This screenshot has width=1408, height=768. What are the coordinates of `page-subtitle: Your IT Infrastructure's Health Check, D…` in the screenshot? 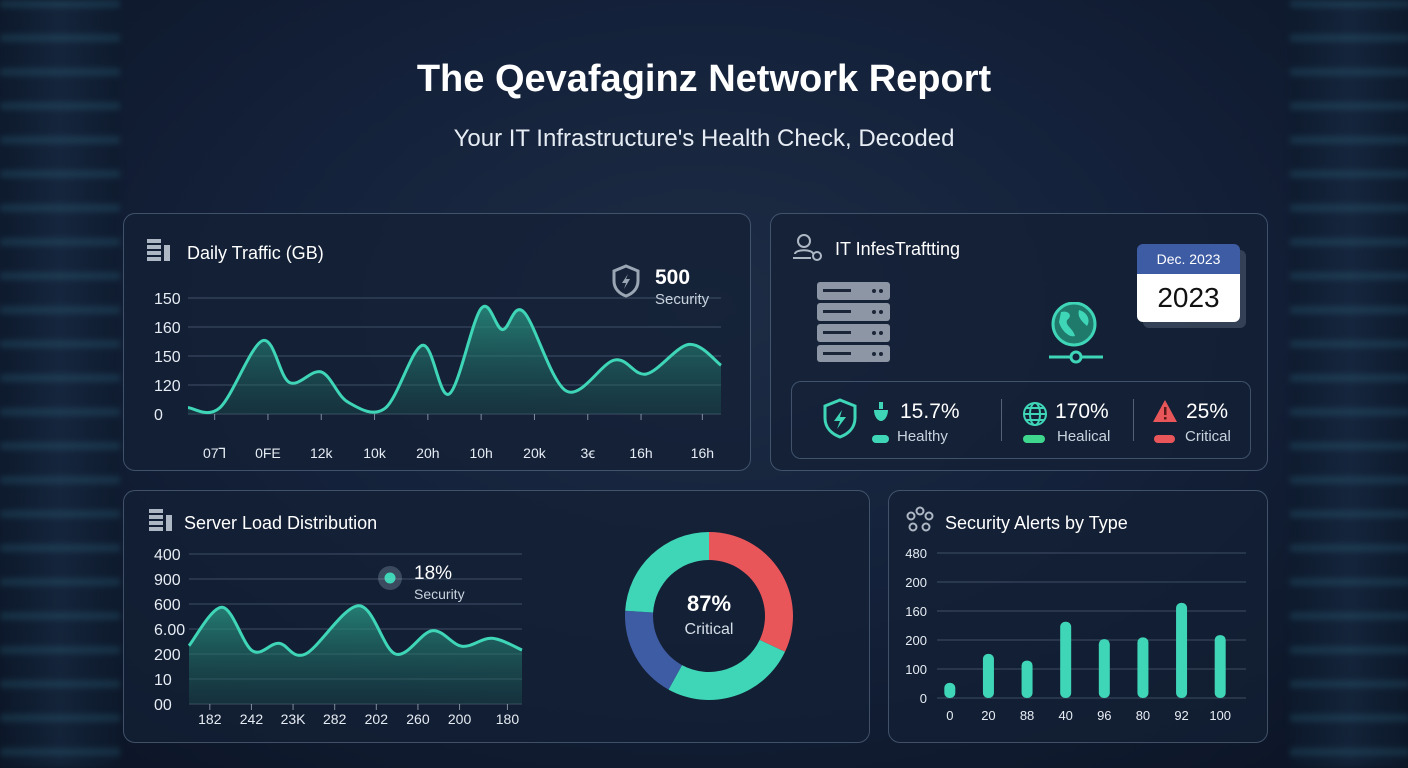 It's located at (704, 138).